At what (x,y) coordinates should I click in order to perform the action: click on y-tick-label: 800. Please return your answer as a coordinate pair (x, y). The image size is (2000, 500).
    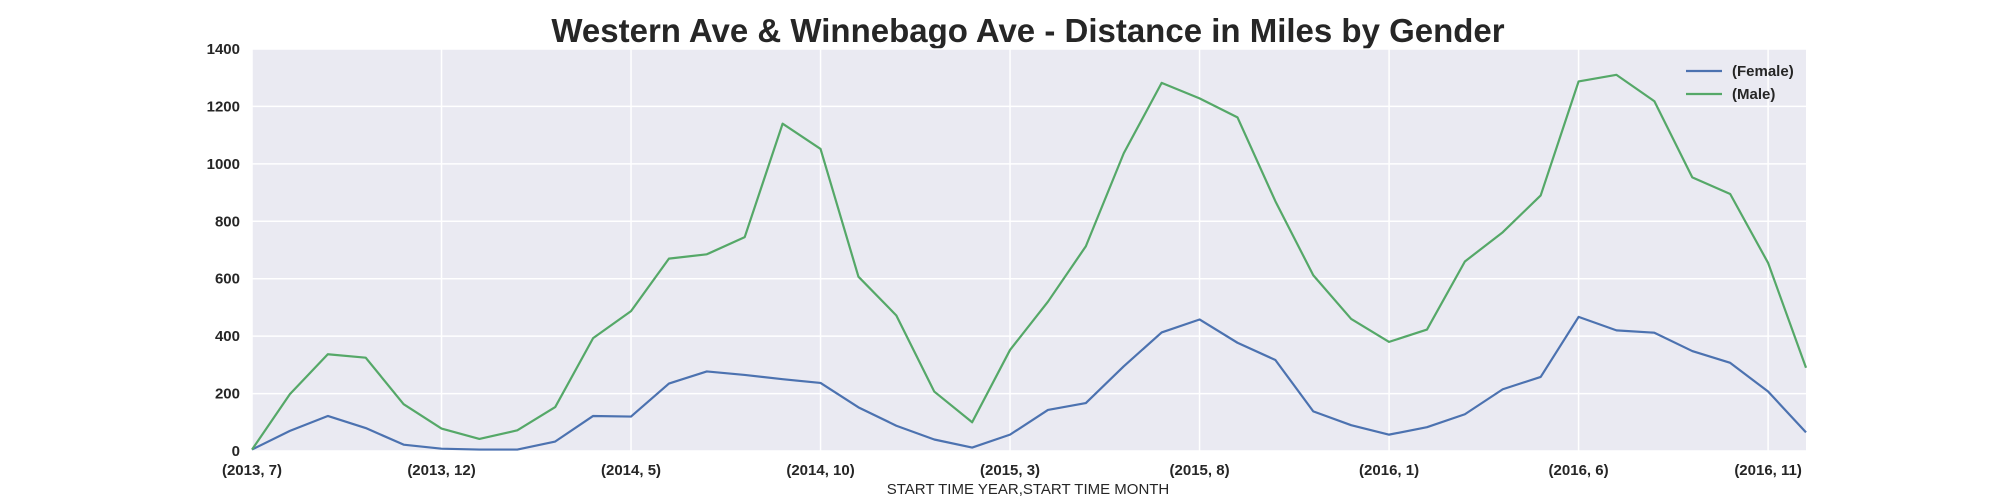
    Looking at the image, I should click on (227, 221).